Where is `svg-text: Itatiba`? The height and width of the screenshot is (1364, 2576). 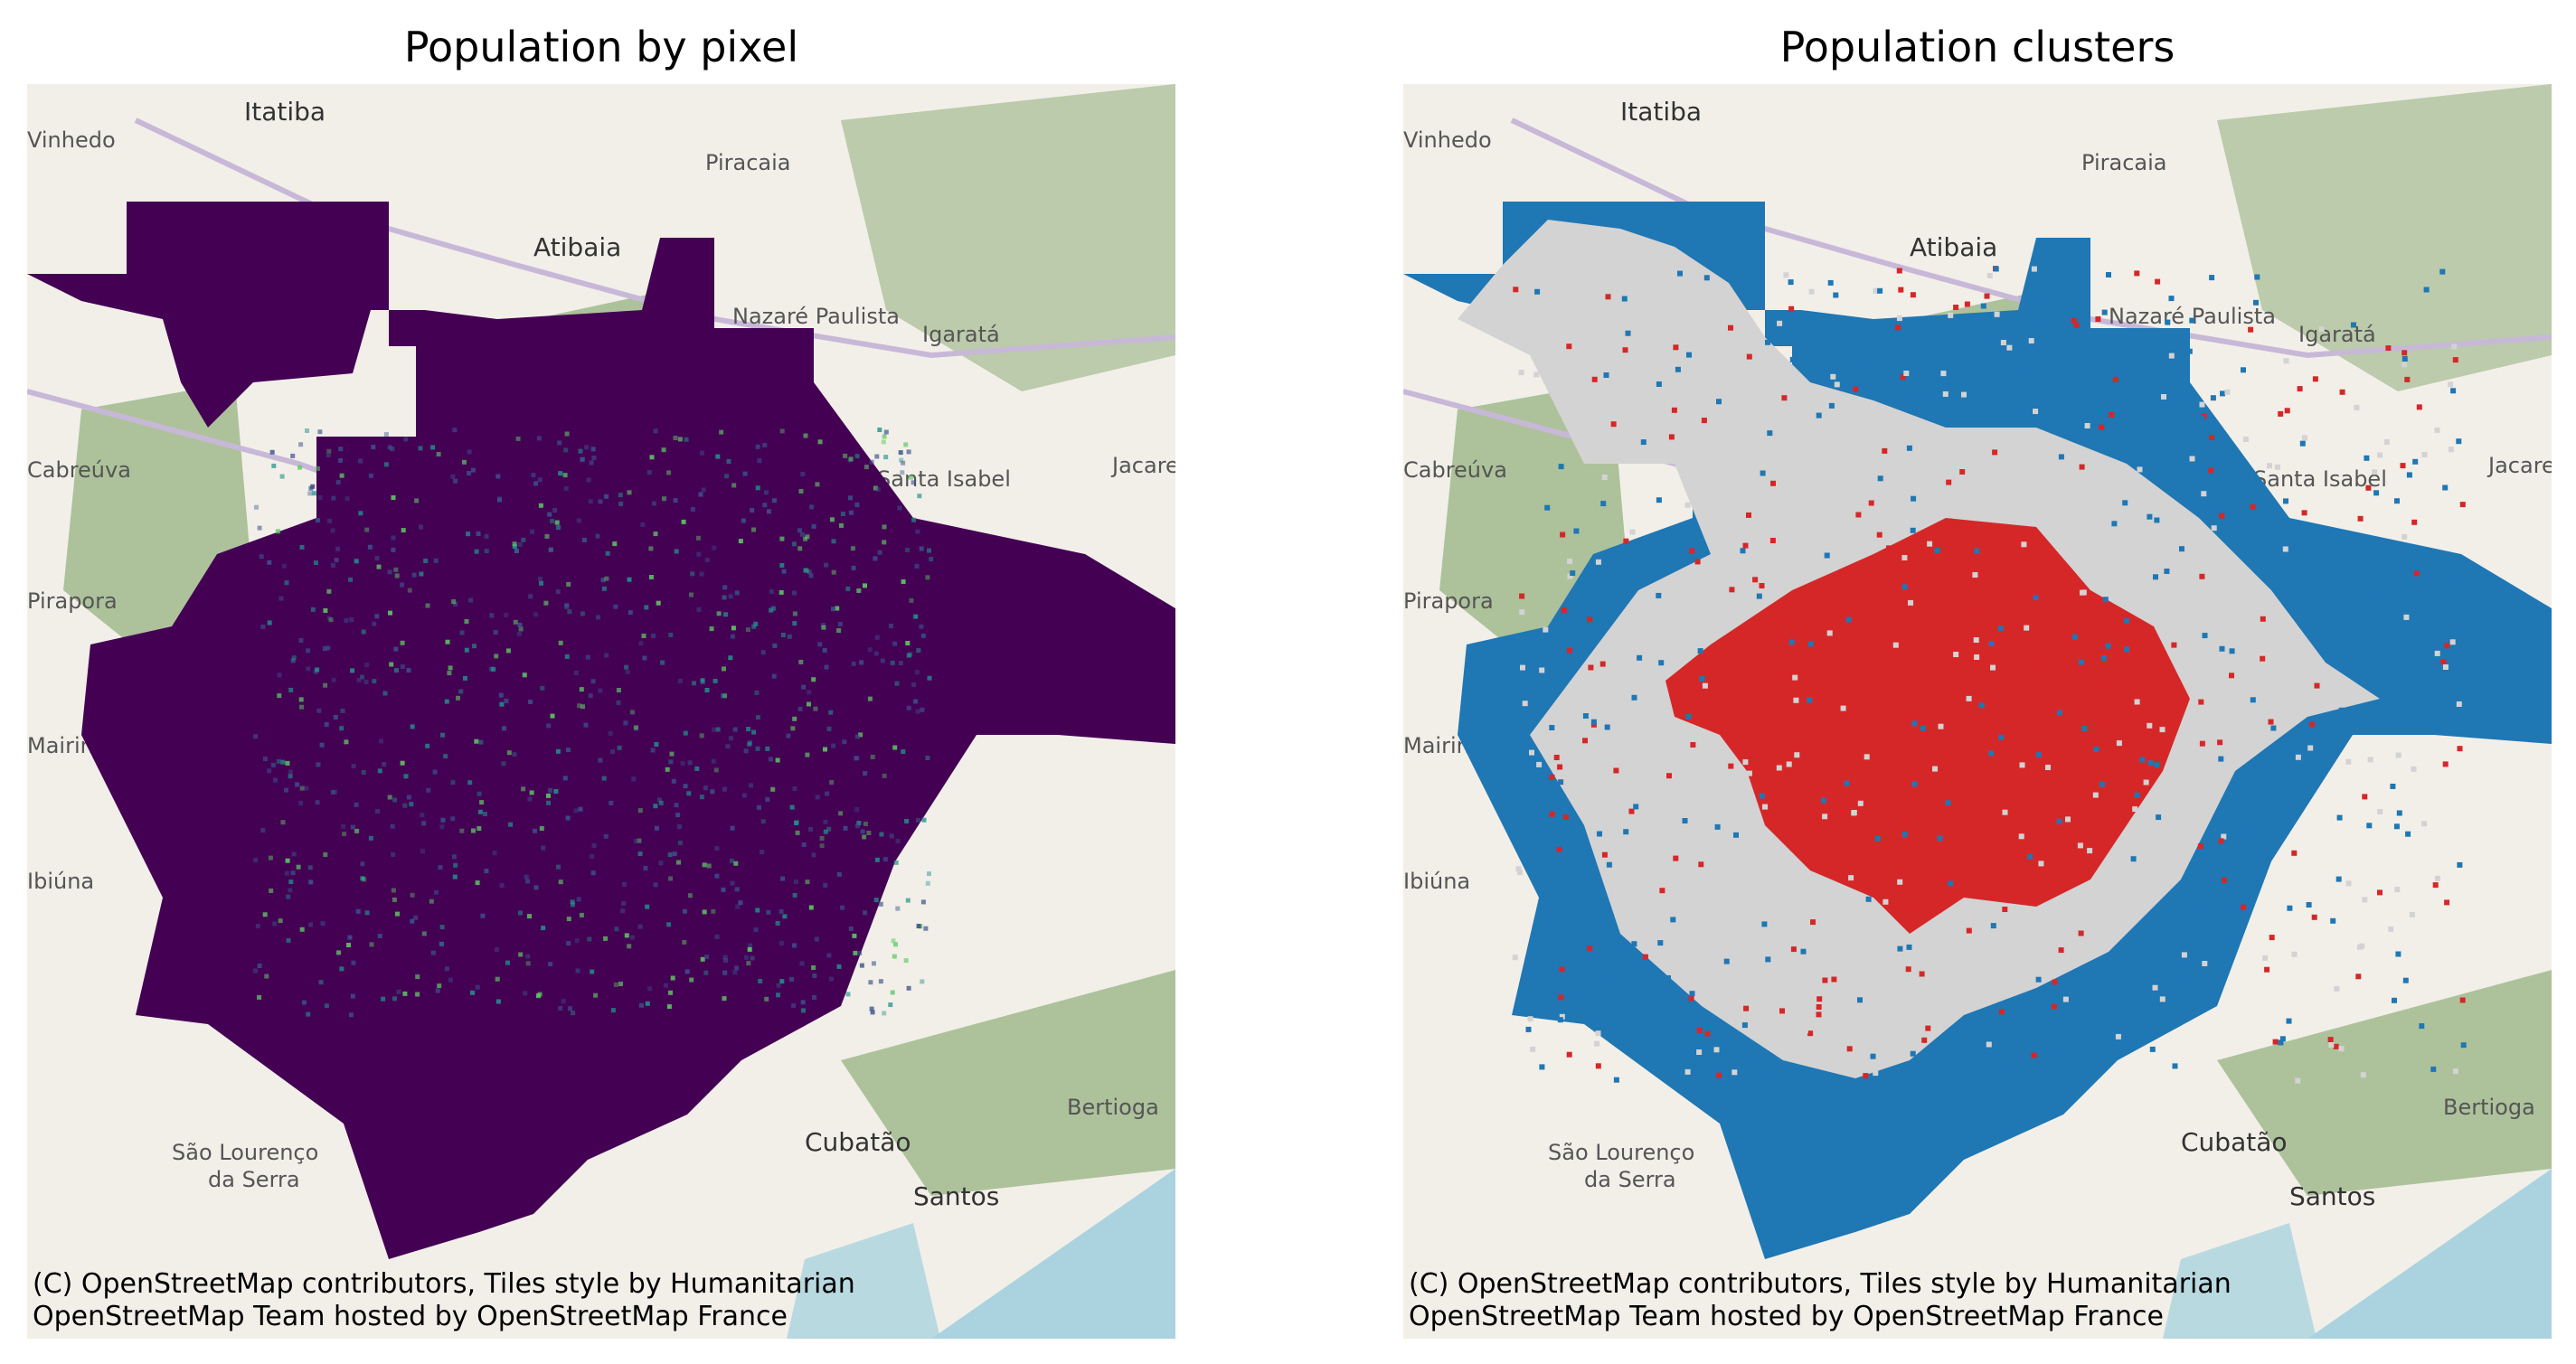 svg-text: Itatiba is located at coordinates (1661, 112).